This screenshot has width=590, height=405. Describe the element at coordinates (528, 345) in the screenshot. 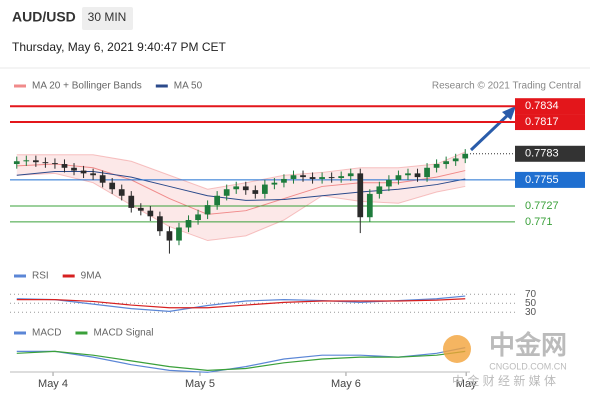

I see `watermark-brand: 中金网` at that location.